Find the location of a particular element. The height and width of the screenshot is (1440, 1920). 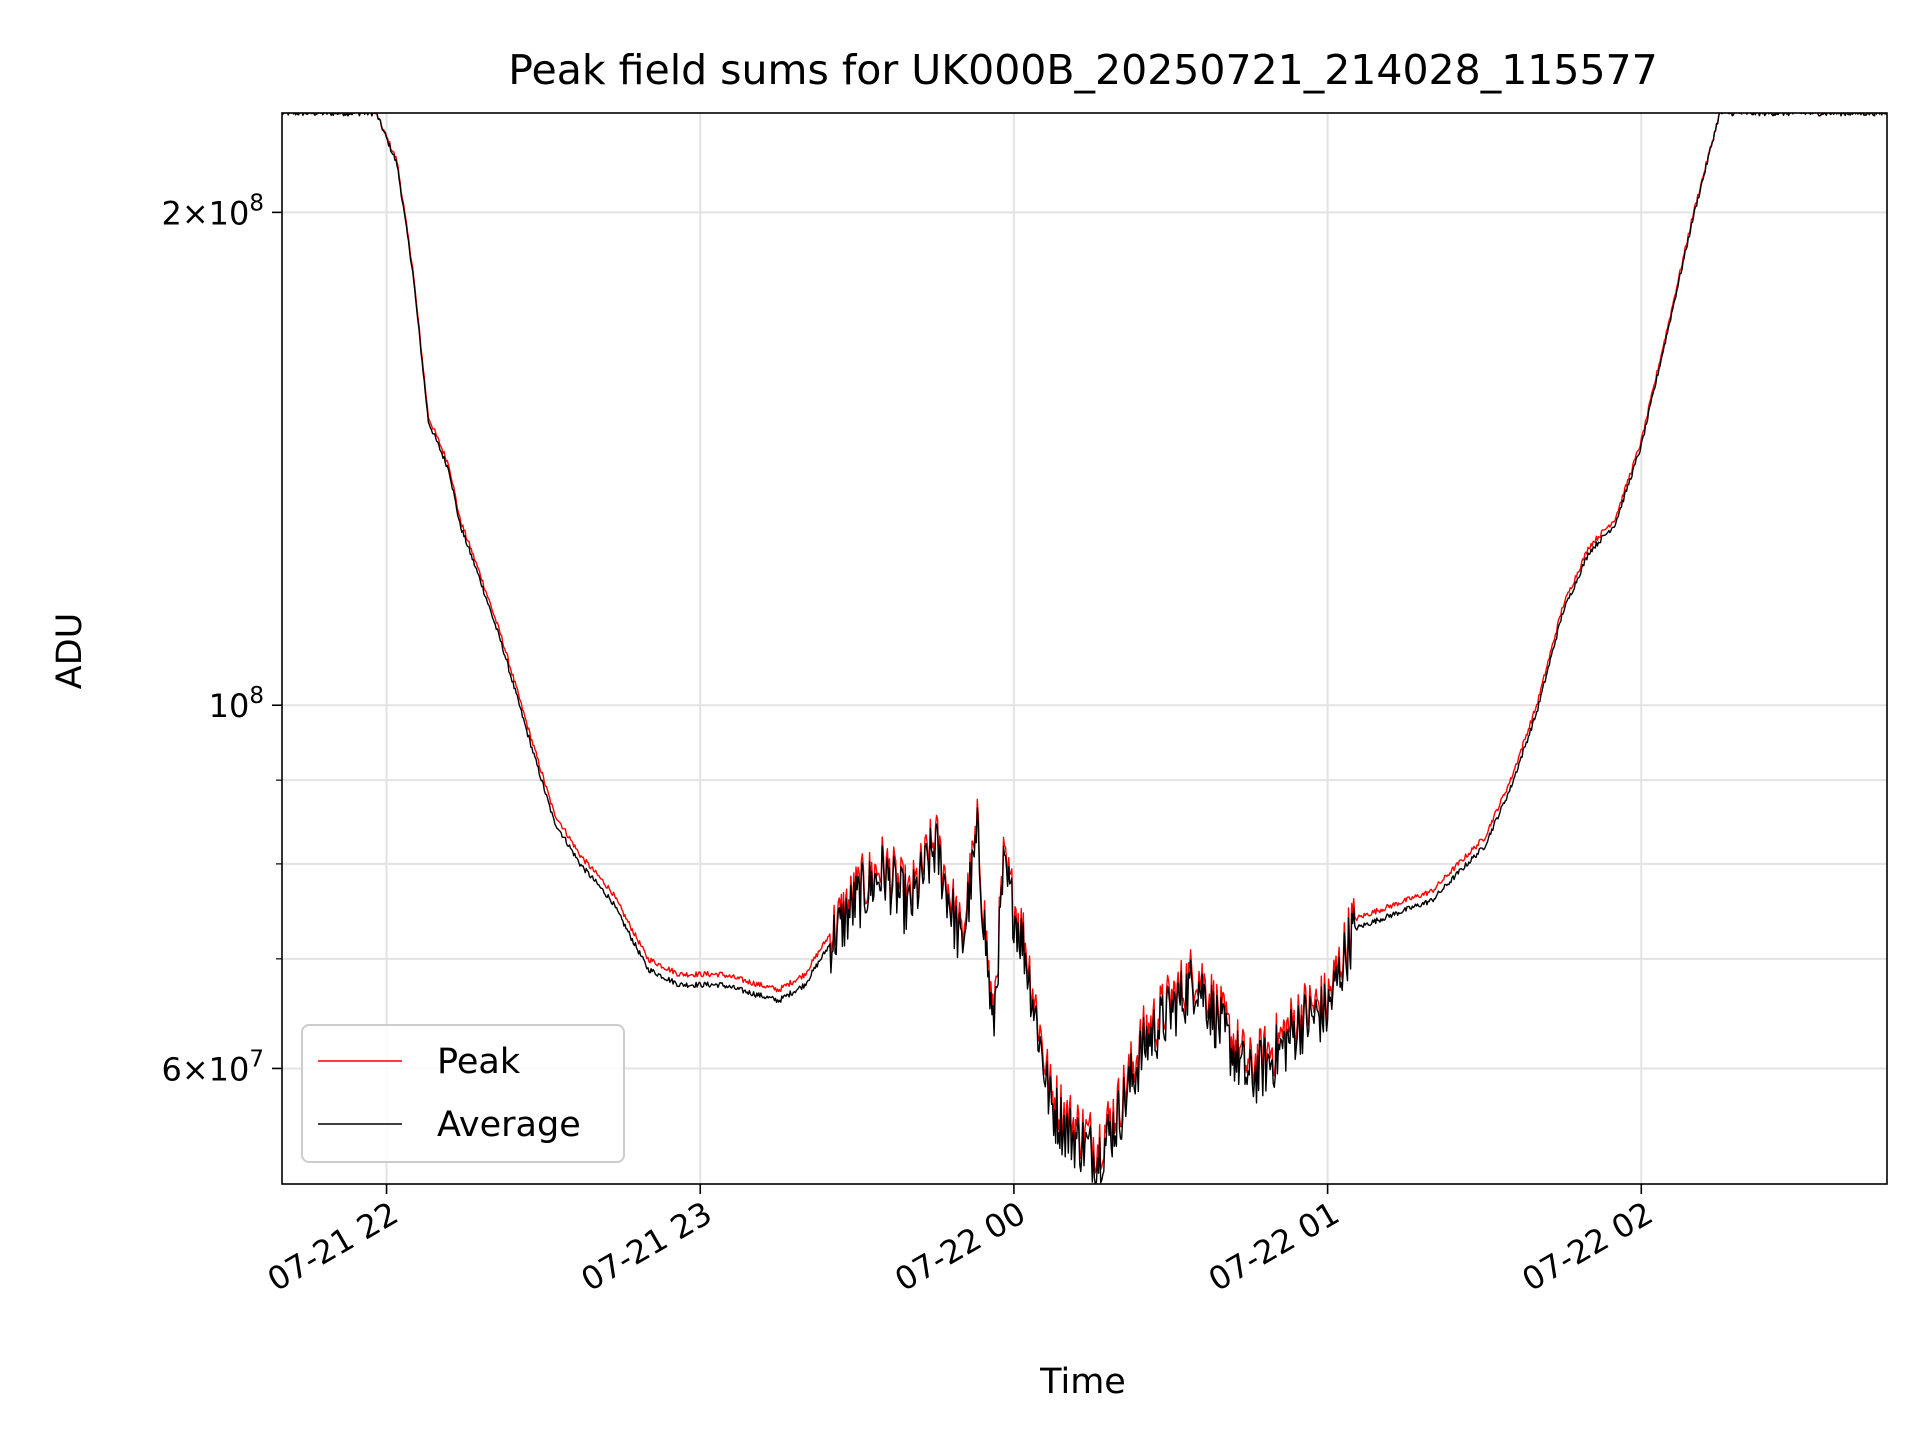

y-axis-label: ADU is located at coordinates (70, 651).